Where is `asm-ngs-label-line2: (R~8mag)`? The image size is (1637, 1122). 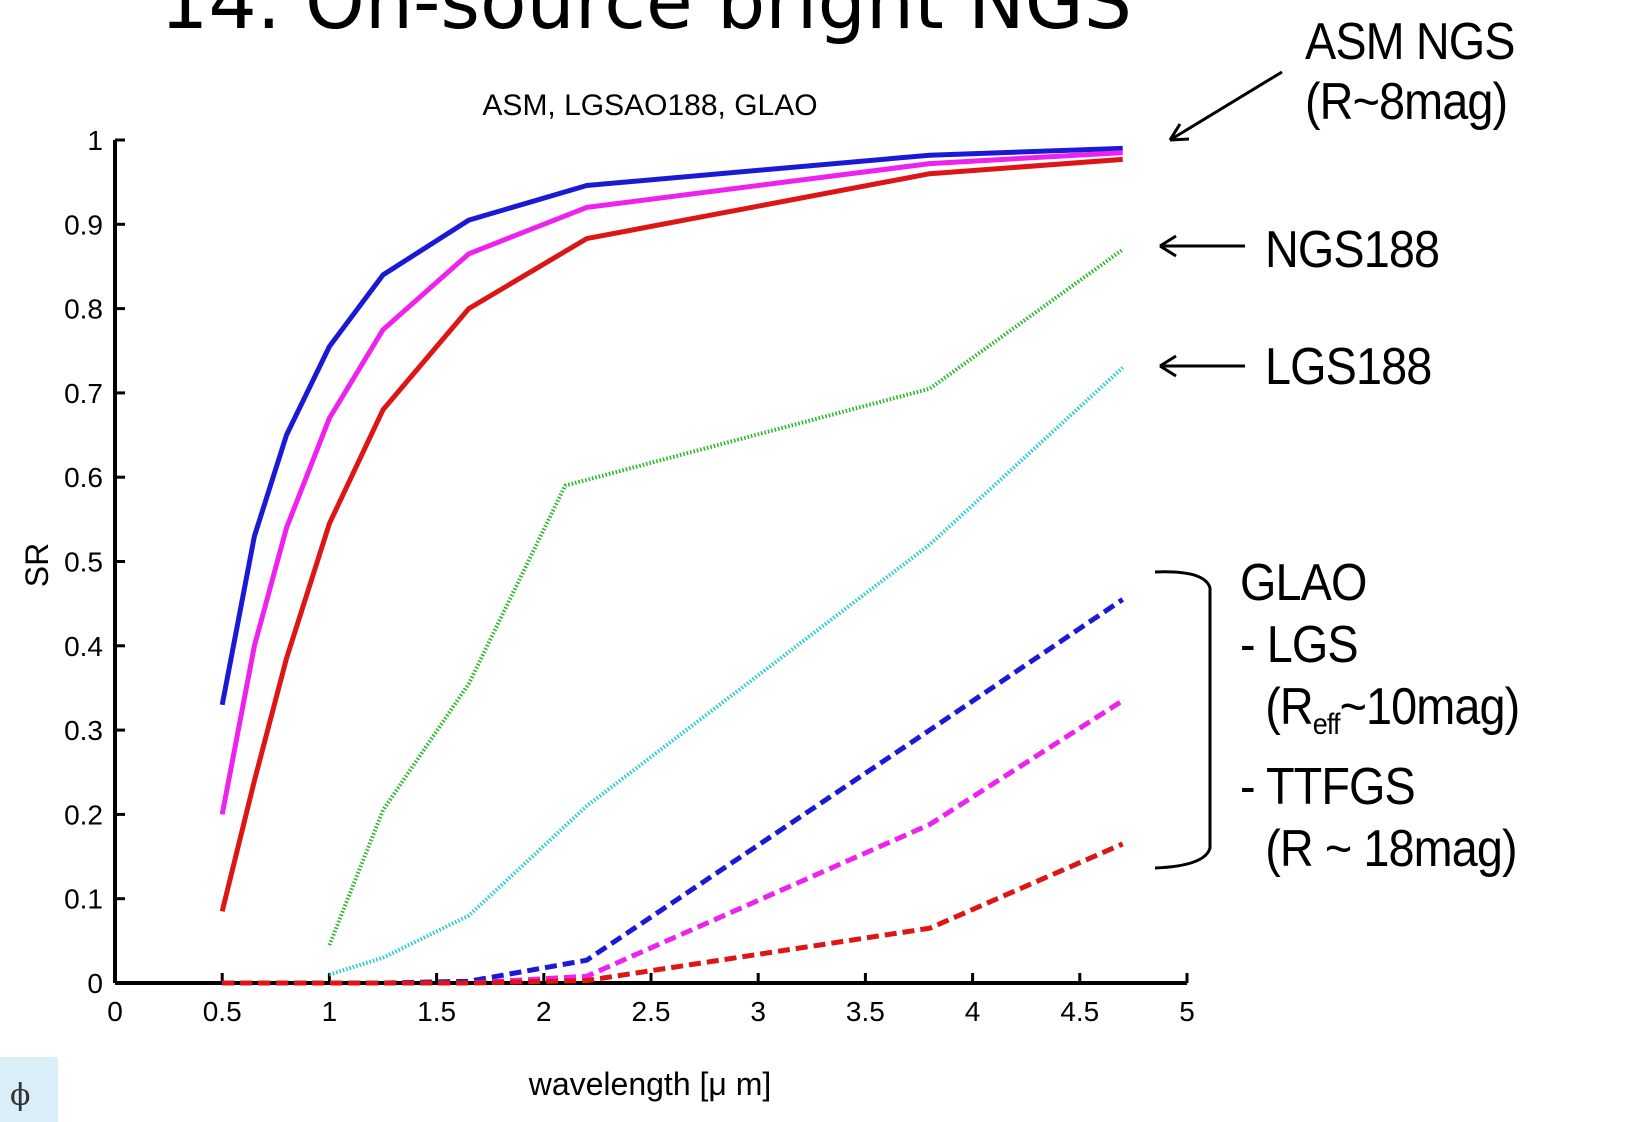 asm-ngs-label-line2: (R~8mag) is located at coordinates (1406, 102).